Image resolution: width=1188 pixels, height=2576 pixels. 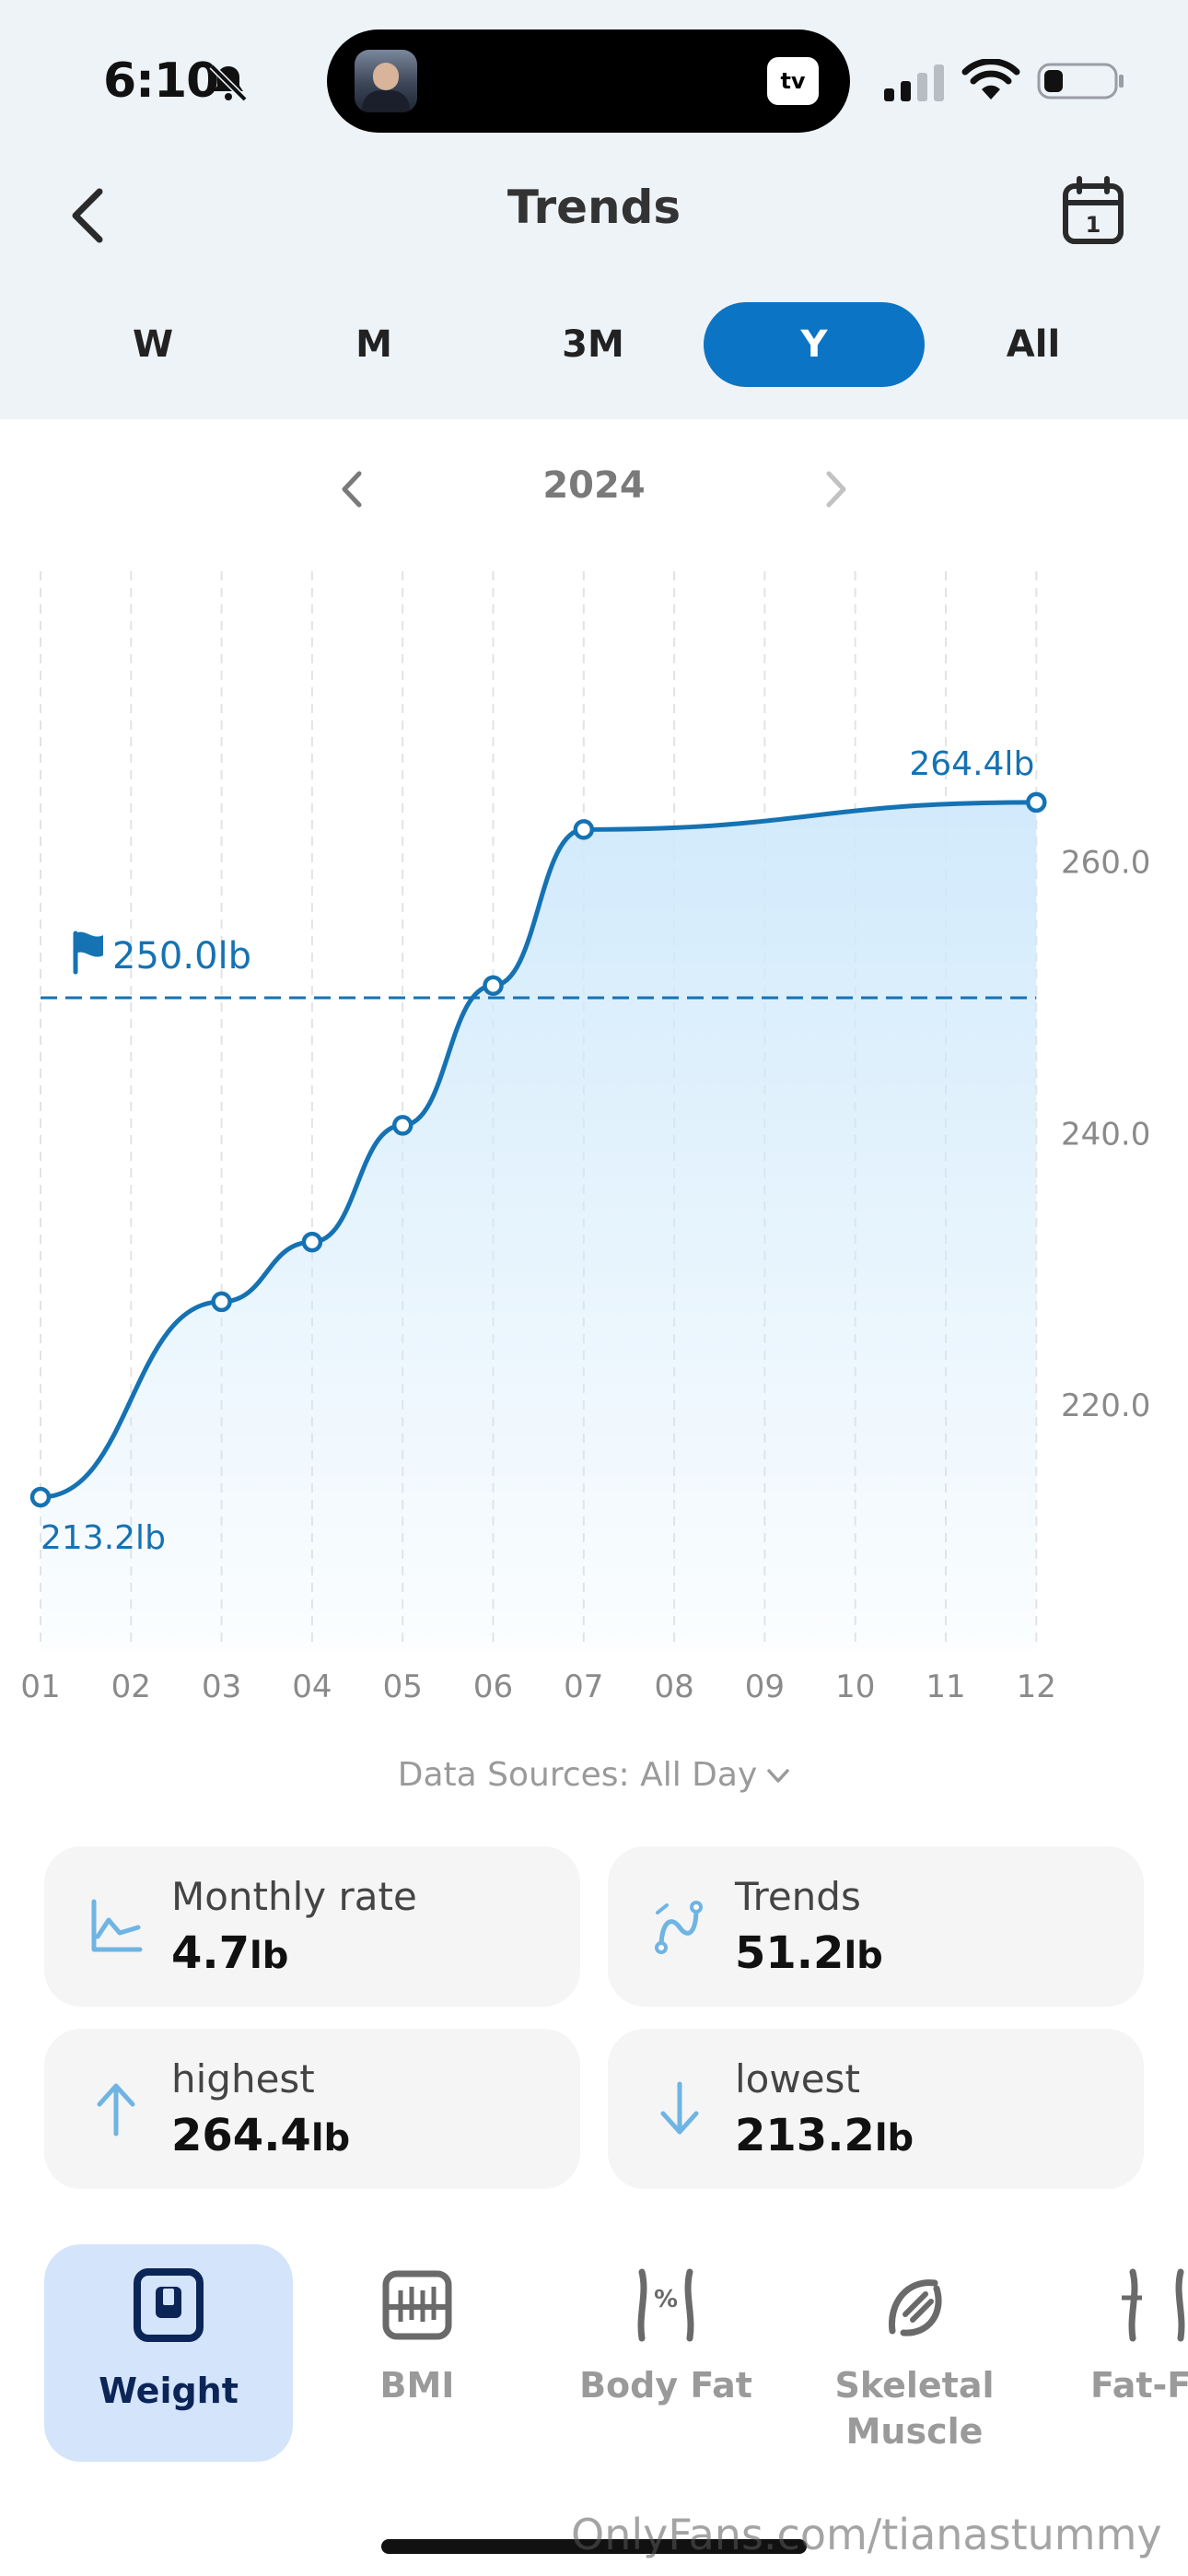 I want to click on y-tick-260.0: 260.0, so click(x=1105, y=863).